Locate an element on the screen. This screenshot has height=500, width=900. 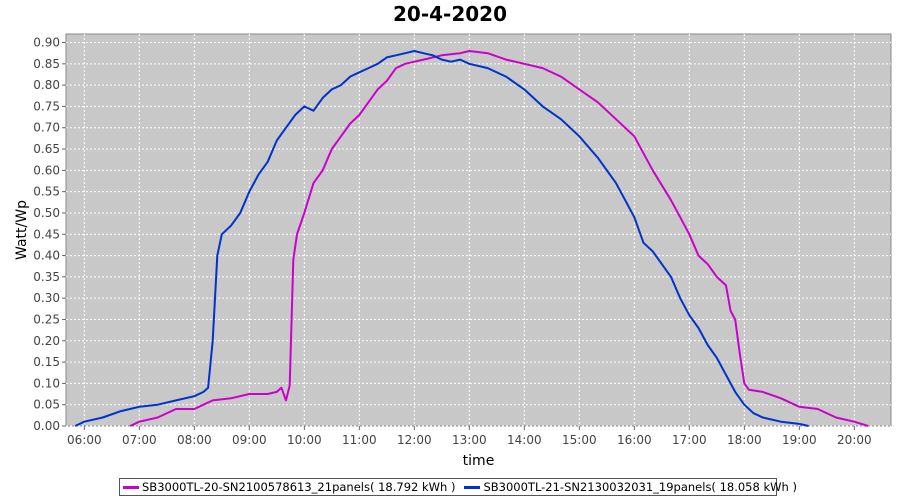
y-tick-label: 0.20 is located at coordinates (46, 341).